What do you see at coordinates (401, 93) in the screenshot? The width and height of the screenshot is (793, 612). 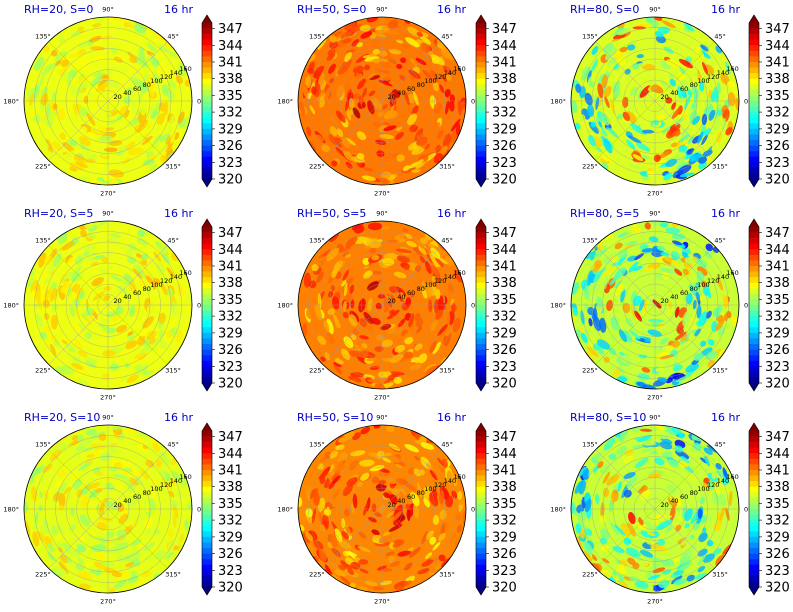 I see `r-tick-label: 40` at bounding box center [401, 93].